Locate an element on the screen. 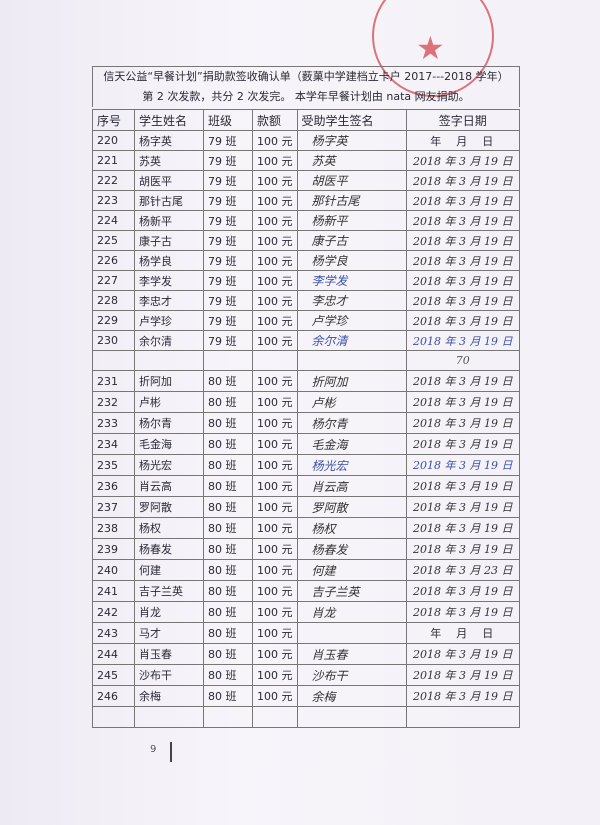 This screenshot has height=825, width=600. student-name: 马才 is located at coordinates (169, 633).